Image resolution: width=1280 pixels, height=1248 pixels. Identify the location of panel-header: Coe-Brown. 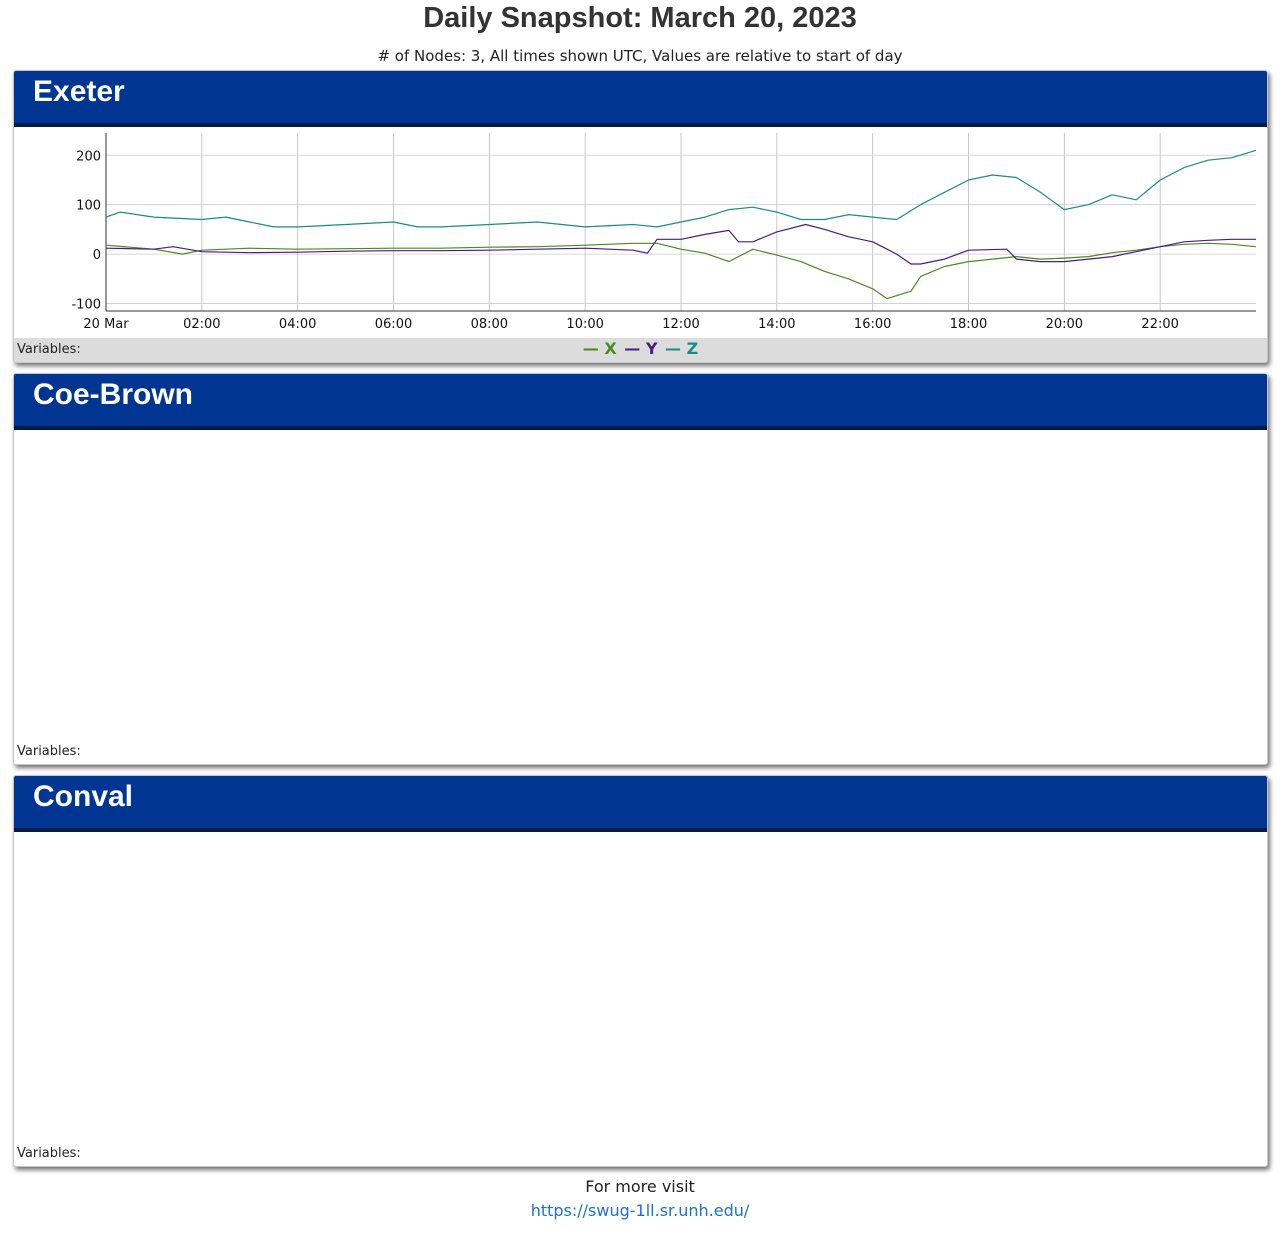
(640, 402).